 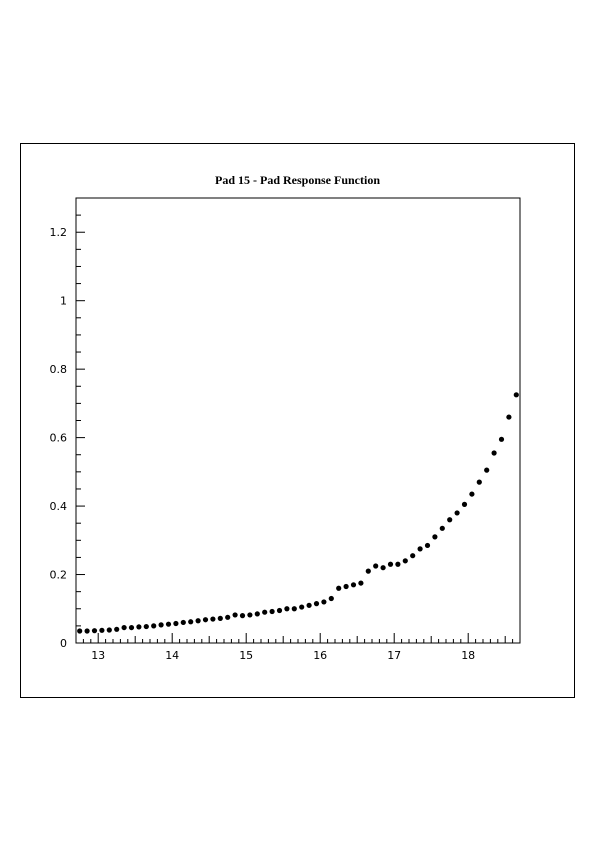 What do you see at coordinates (320, 655) in the screenshot?
I see `x-tick-label: 16` at bounding box center [320, 655].